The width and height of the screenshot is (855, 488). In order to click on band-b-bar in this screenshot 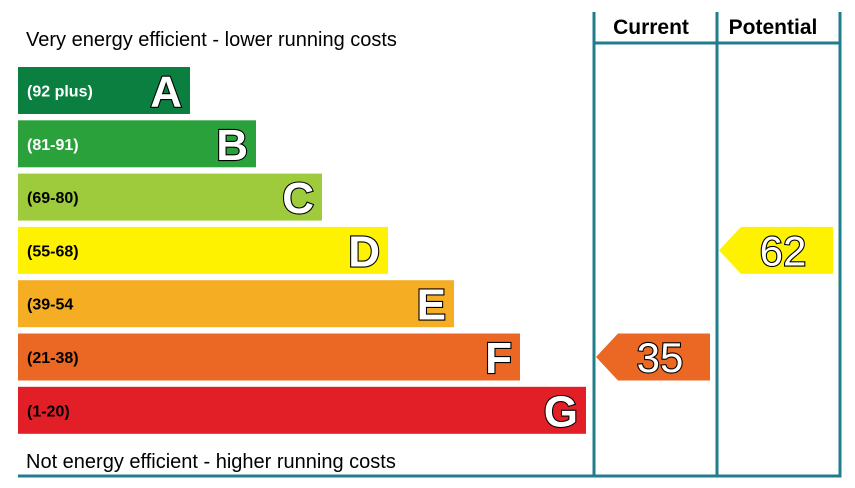, I will do `click(137, 144)`.